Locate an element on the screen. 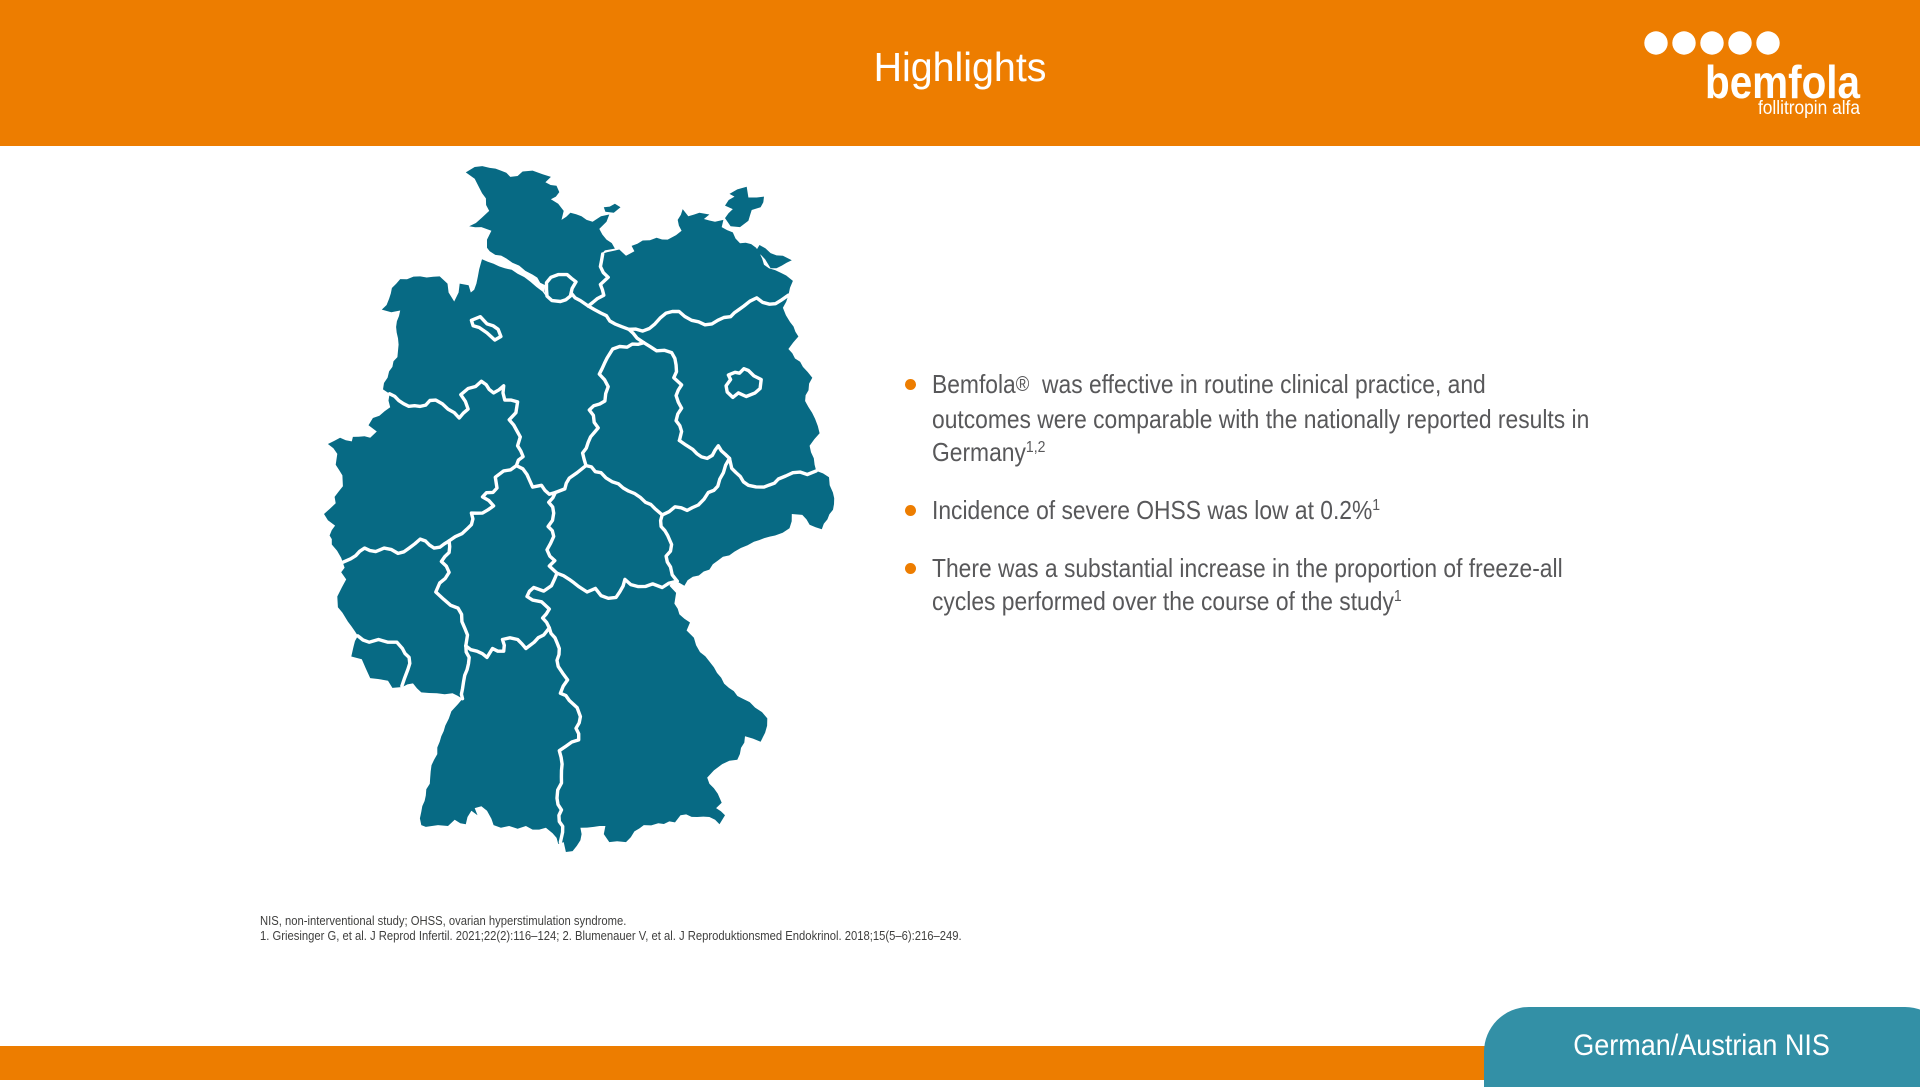  svg-text: bemfola is located at coordinates (1782, 82).